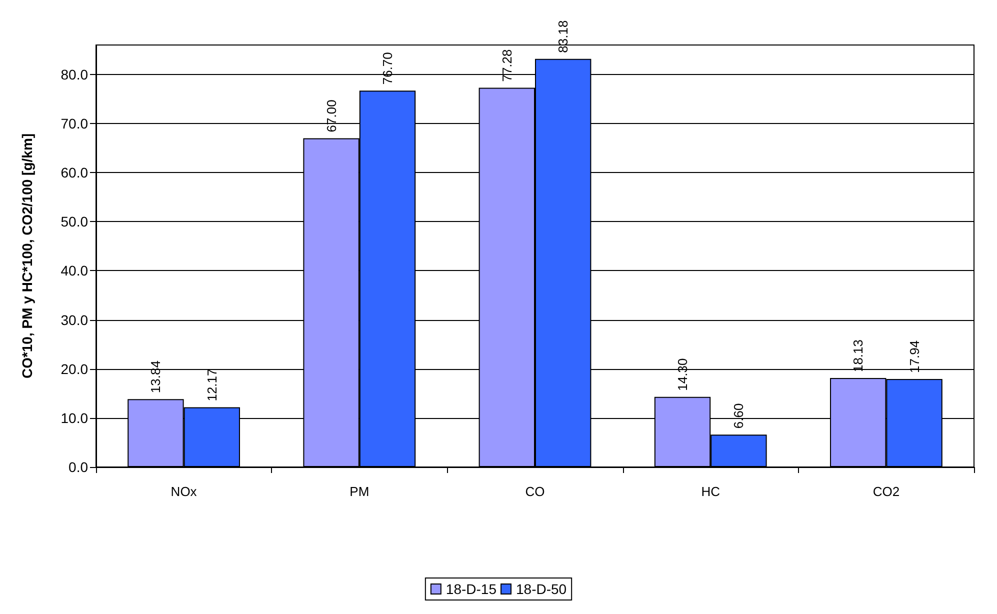 The height and width of the screenshot is (614, 997). Describe the element at coordinates (331, 116) in the screenshot. I see `data-label: 67.00` at that location.